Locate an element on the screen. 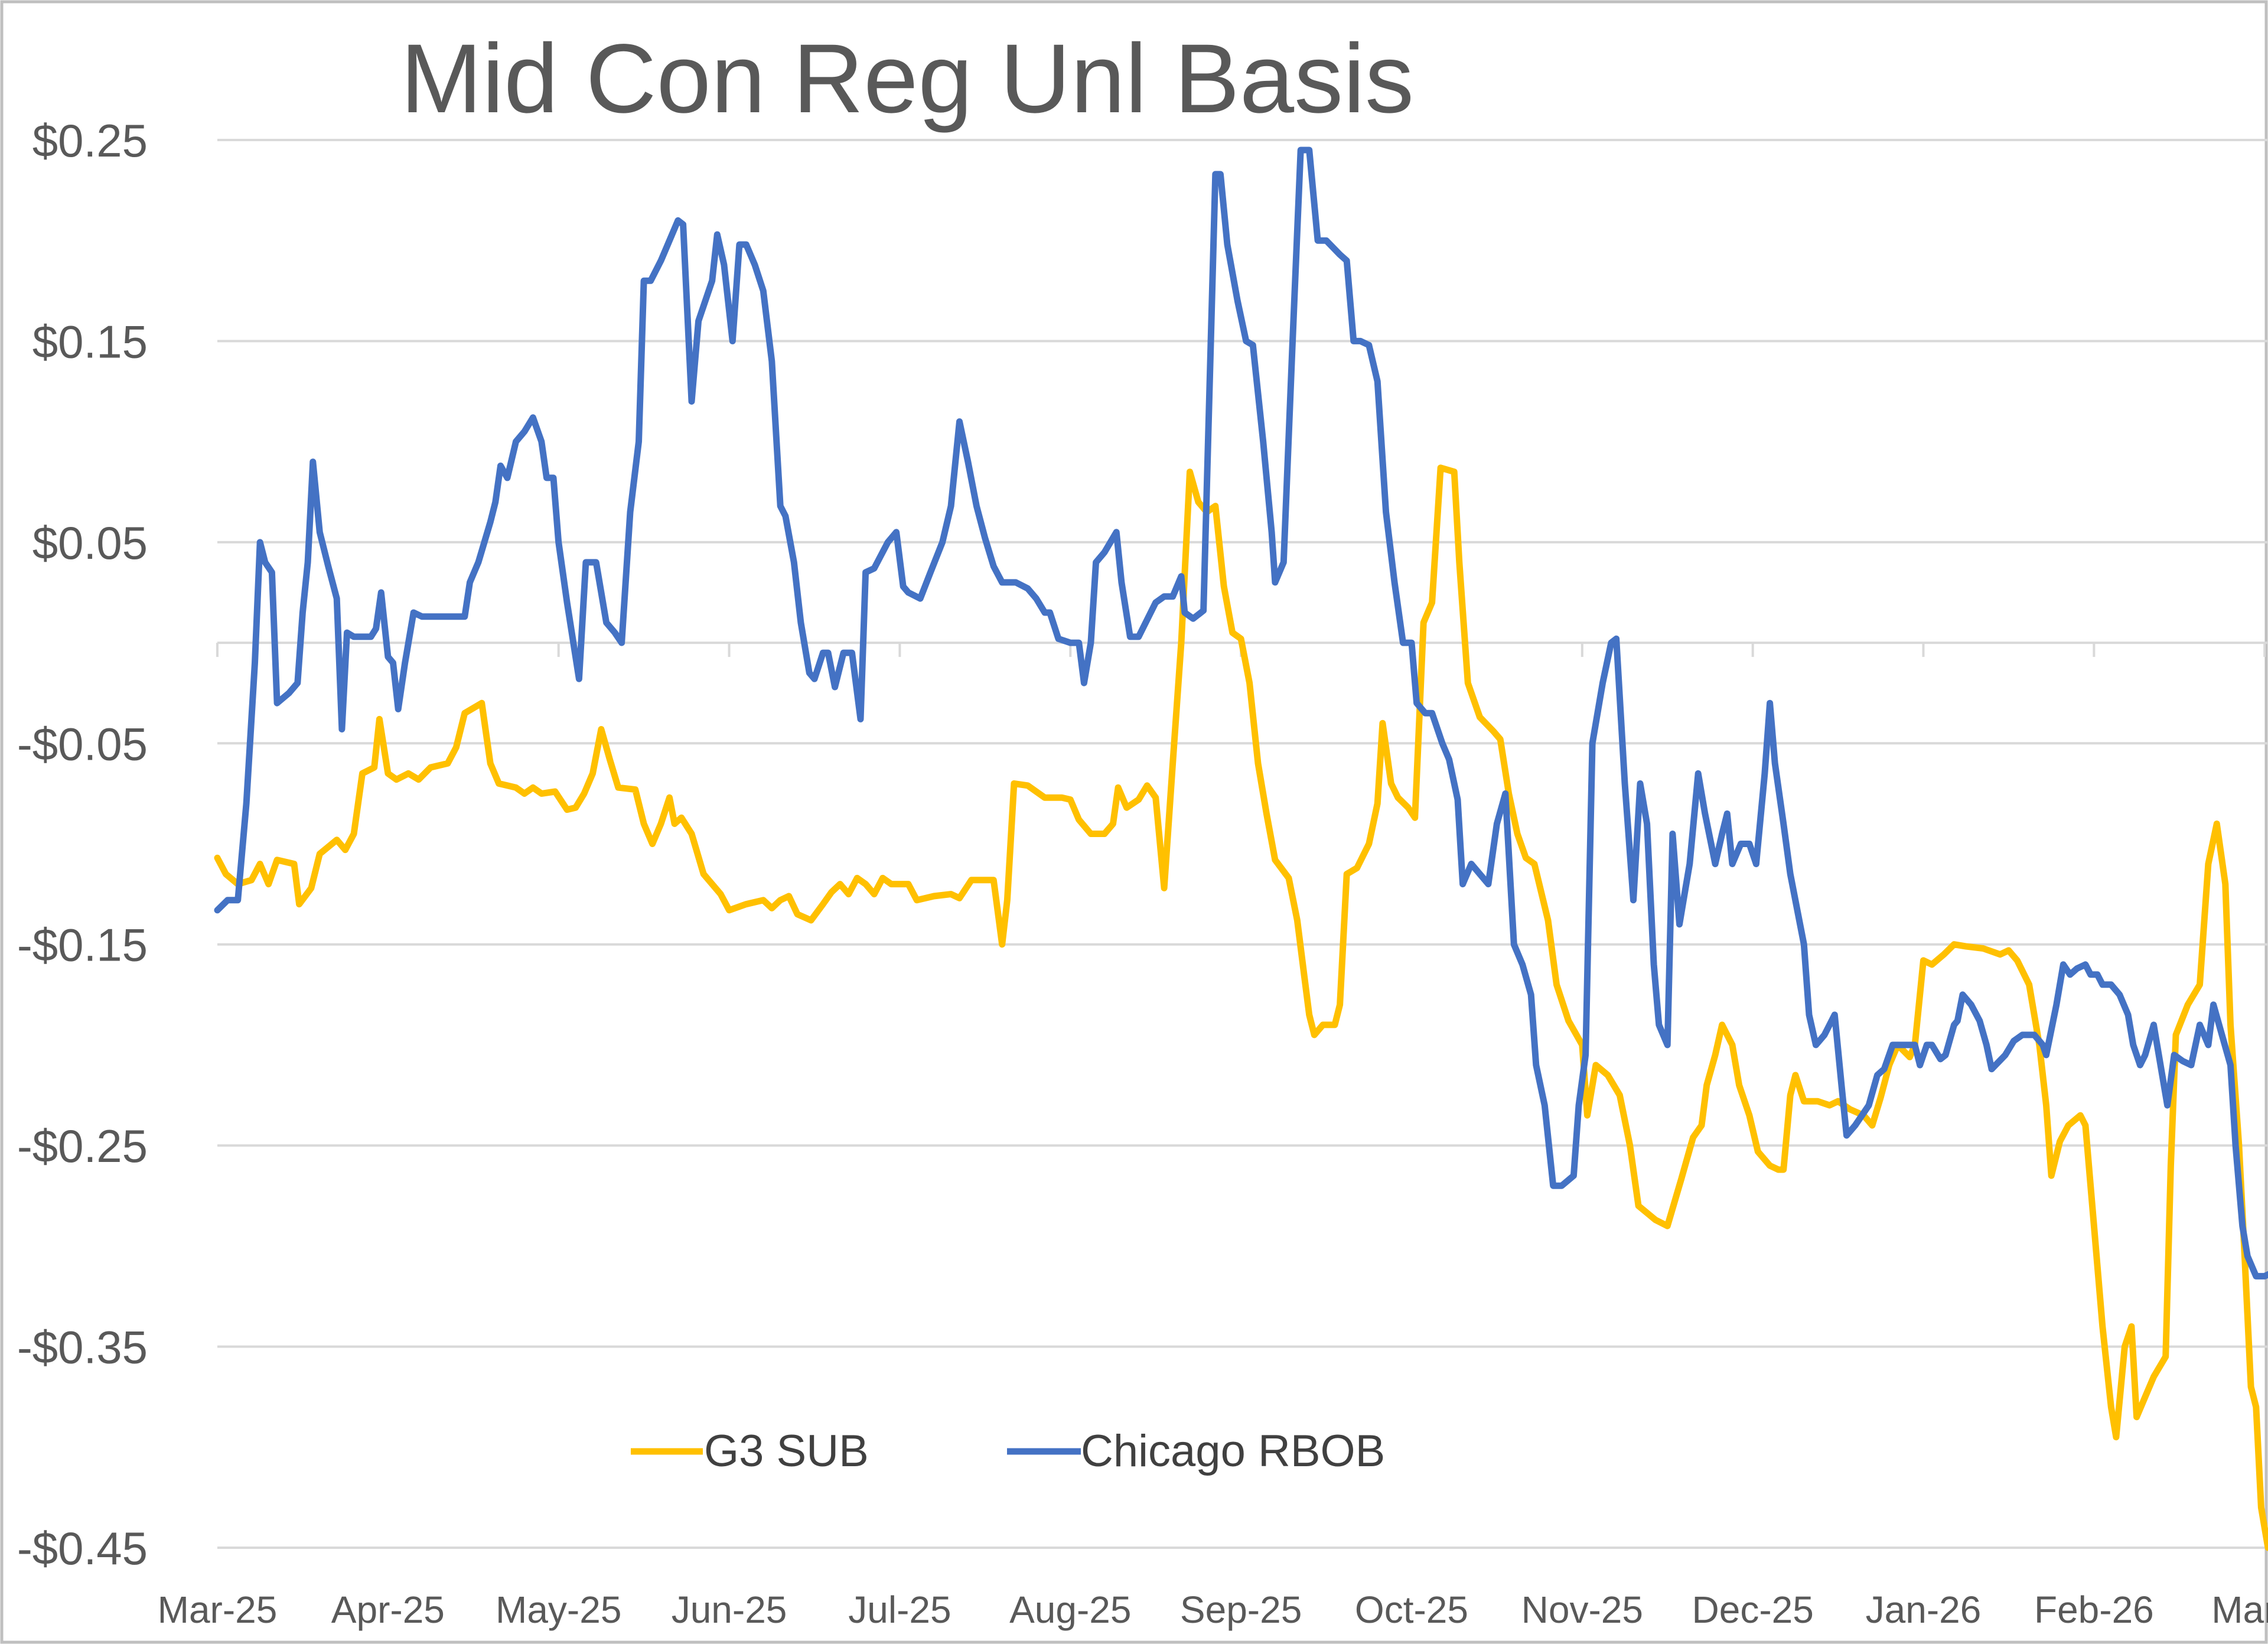  y-tick-label: -$0.45 is located at coordinates (82, 1548).